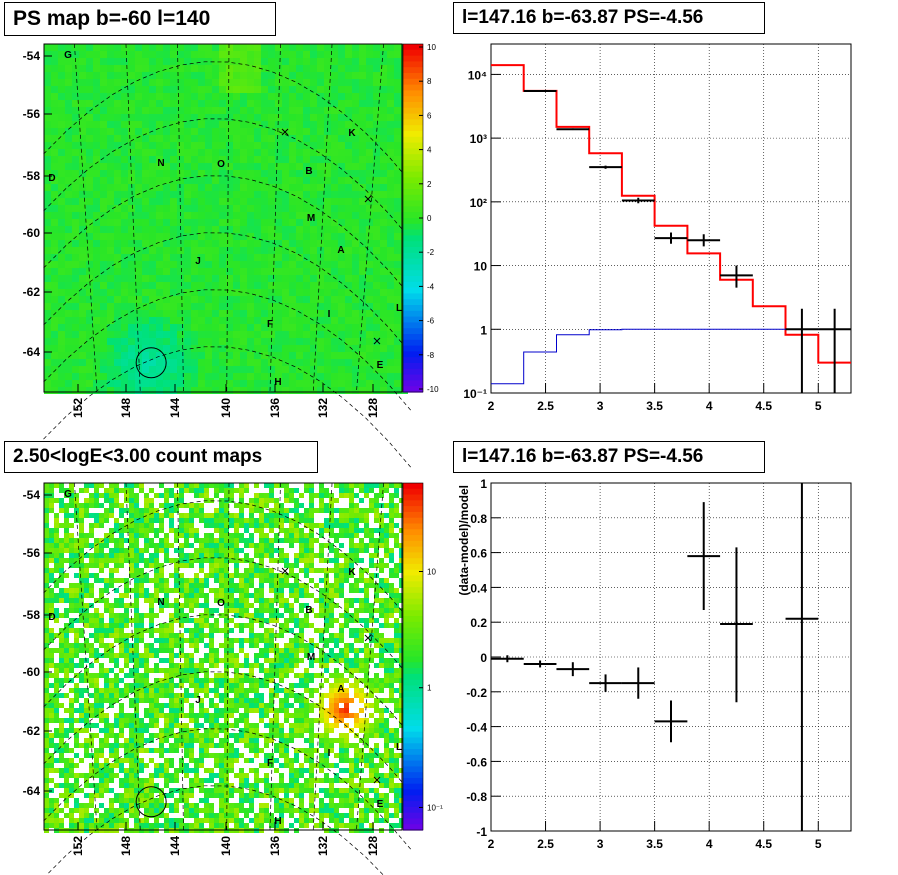 The width and height of the screenshot is (898, 875). What do you see at coordinates (431, 252) in the screenshot?
I see `colorbar-tick-label: -2` at bounding box center [431, 252].